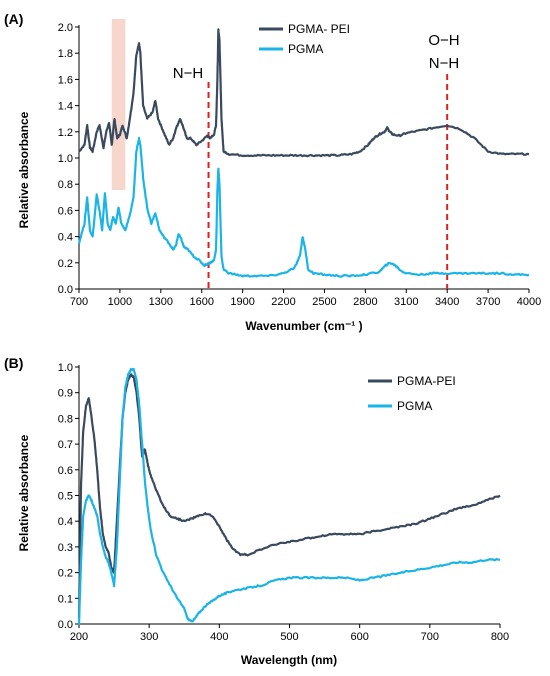  I want to click on legend-label-pgma-pei: PGMA- PEI, so click(319, 29).